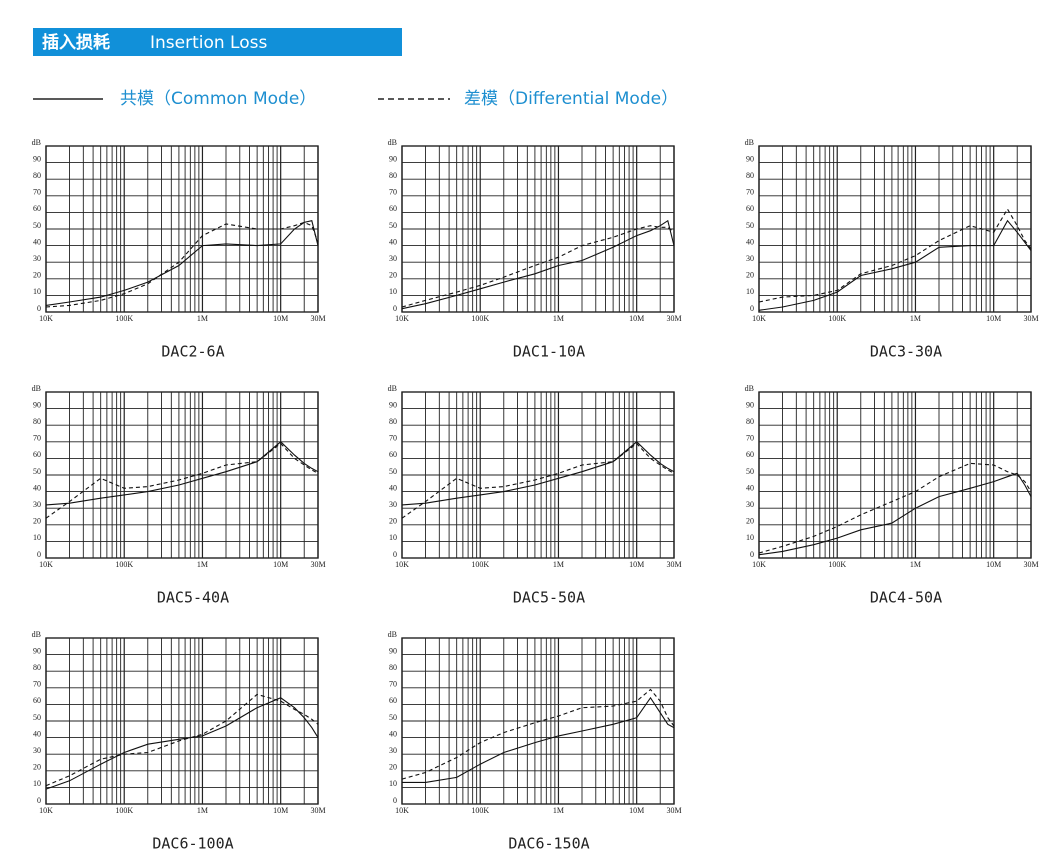 This screenshot has height=860, width=1052. I want to click on chart-title: DAC4-50A, so click(906, 598).